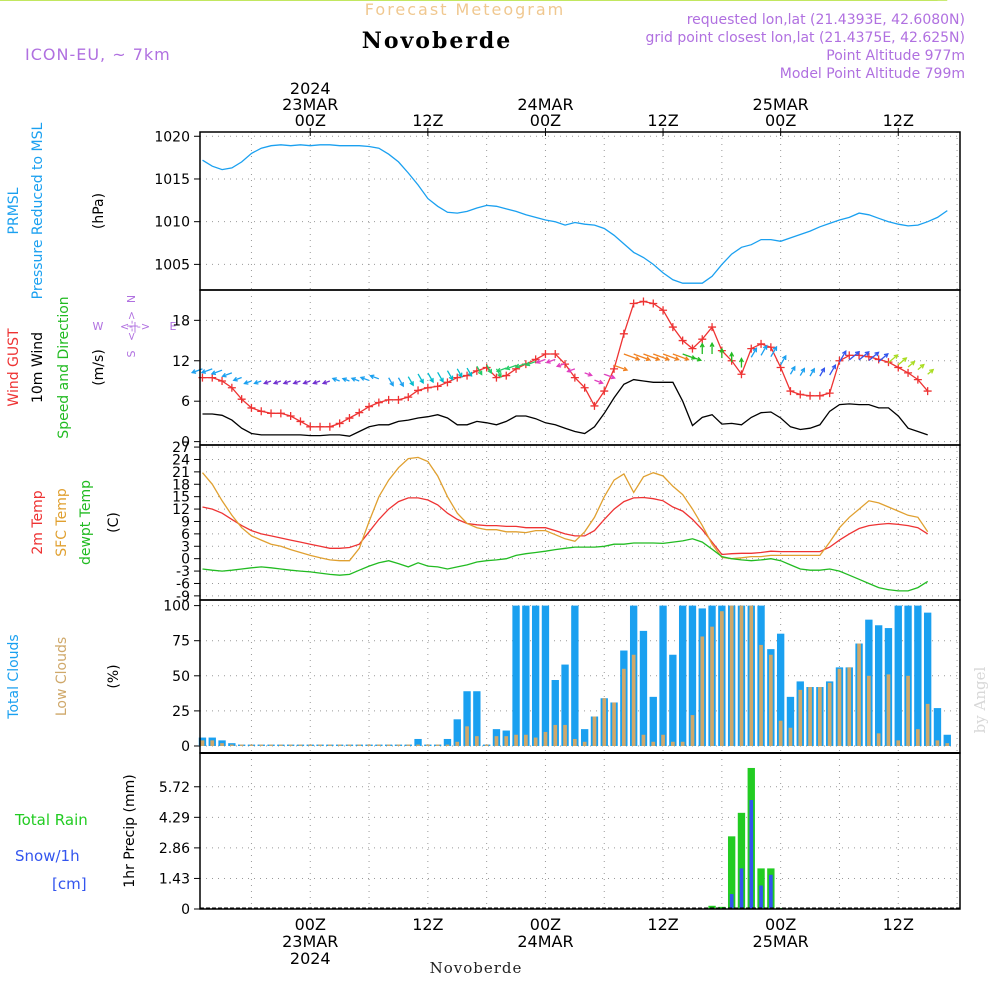  What do you see at coordinates (575, 214) in the screenshot?
I see `pressure-line` at bounding box center [575, 214].